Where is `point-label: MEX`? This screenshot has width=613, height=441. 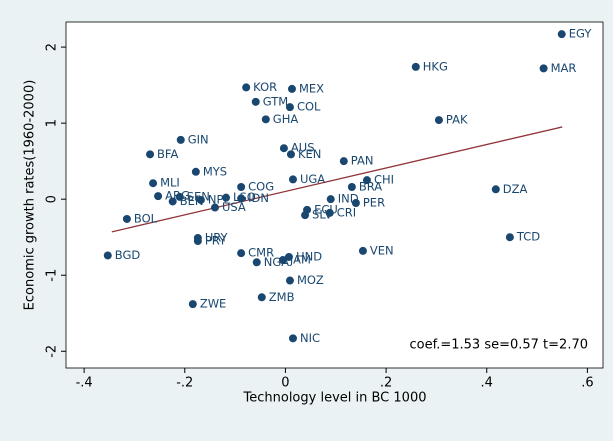 point-label: MEX is located at coordinates (311, 88).